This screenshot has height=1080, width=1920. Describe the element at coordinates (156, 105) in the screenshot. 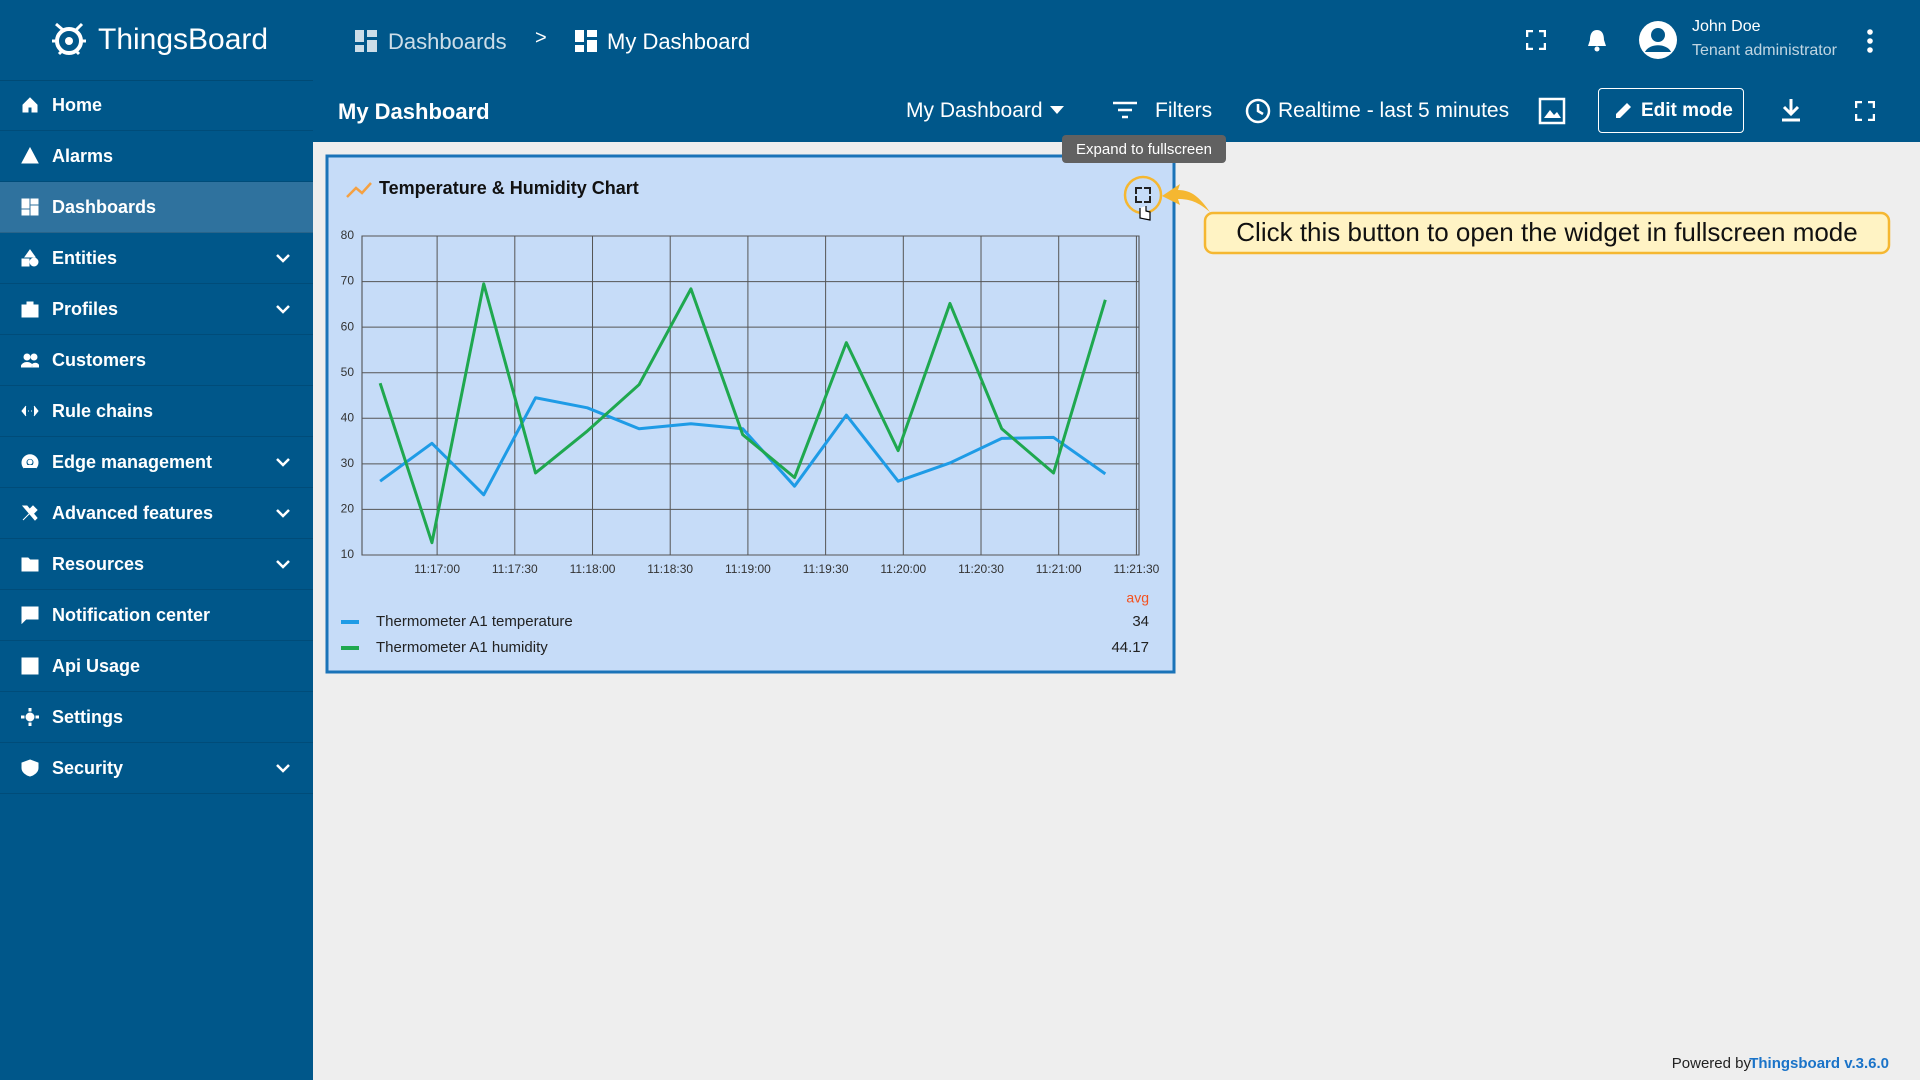

I see `menu-item: Home` at that location.